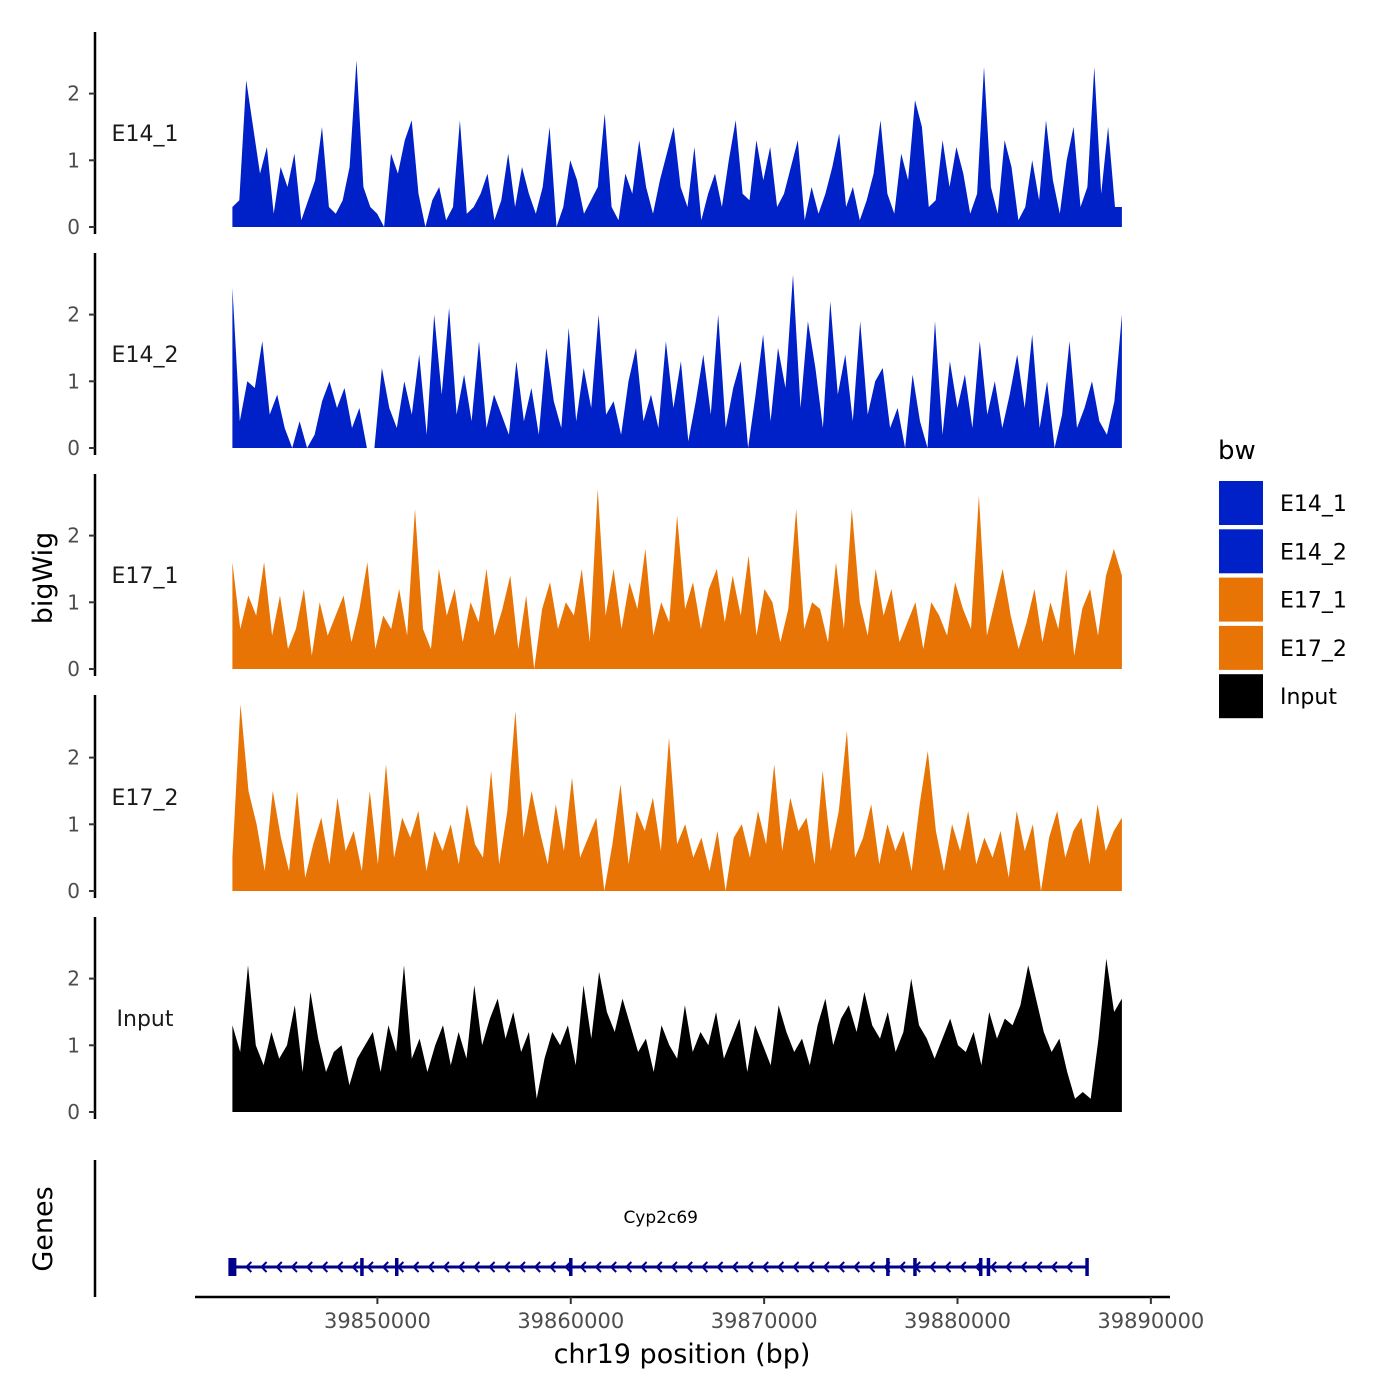 The height and width of the screenshot is (1400, 1400). I want to click on track-label: Input, so click(145, 1019).